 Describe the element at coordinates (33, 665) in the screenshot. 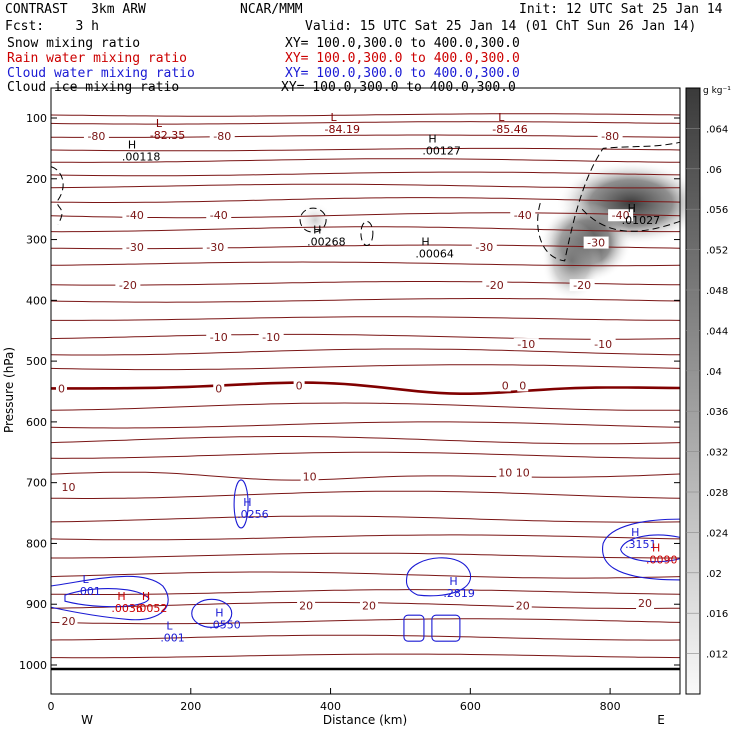

I see `y-tick-label: 1000` at that location.